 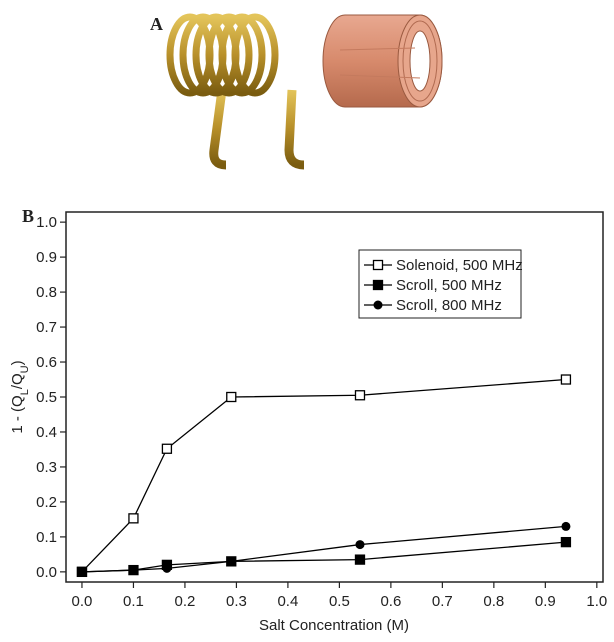 I want to click on y-tick-label: 0.3, so click(x=46, y=467).